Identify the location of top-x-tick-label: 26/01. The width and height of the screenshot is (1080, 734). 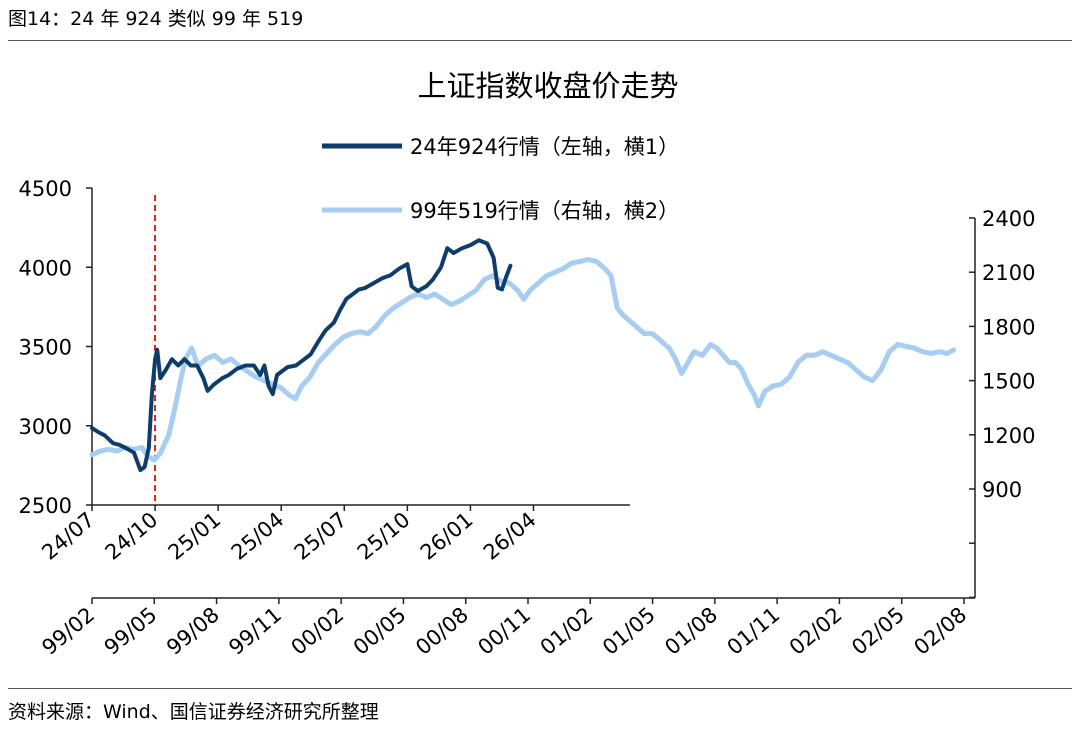
(447, 535).